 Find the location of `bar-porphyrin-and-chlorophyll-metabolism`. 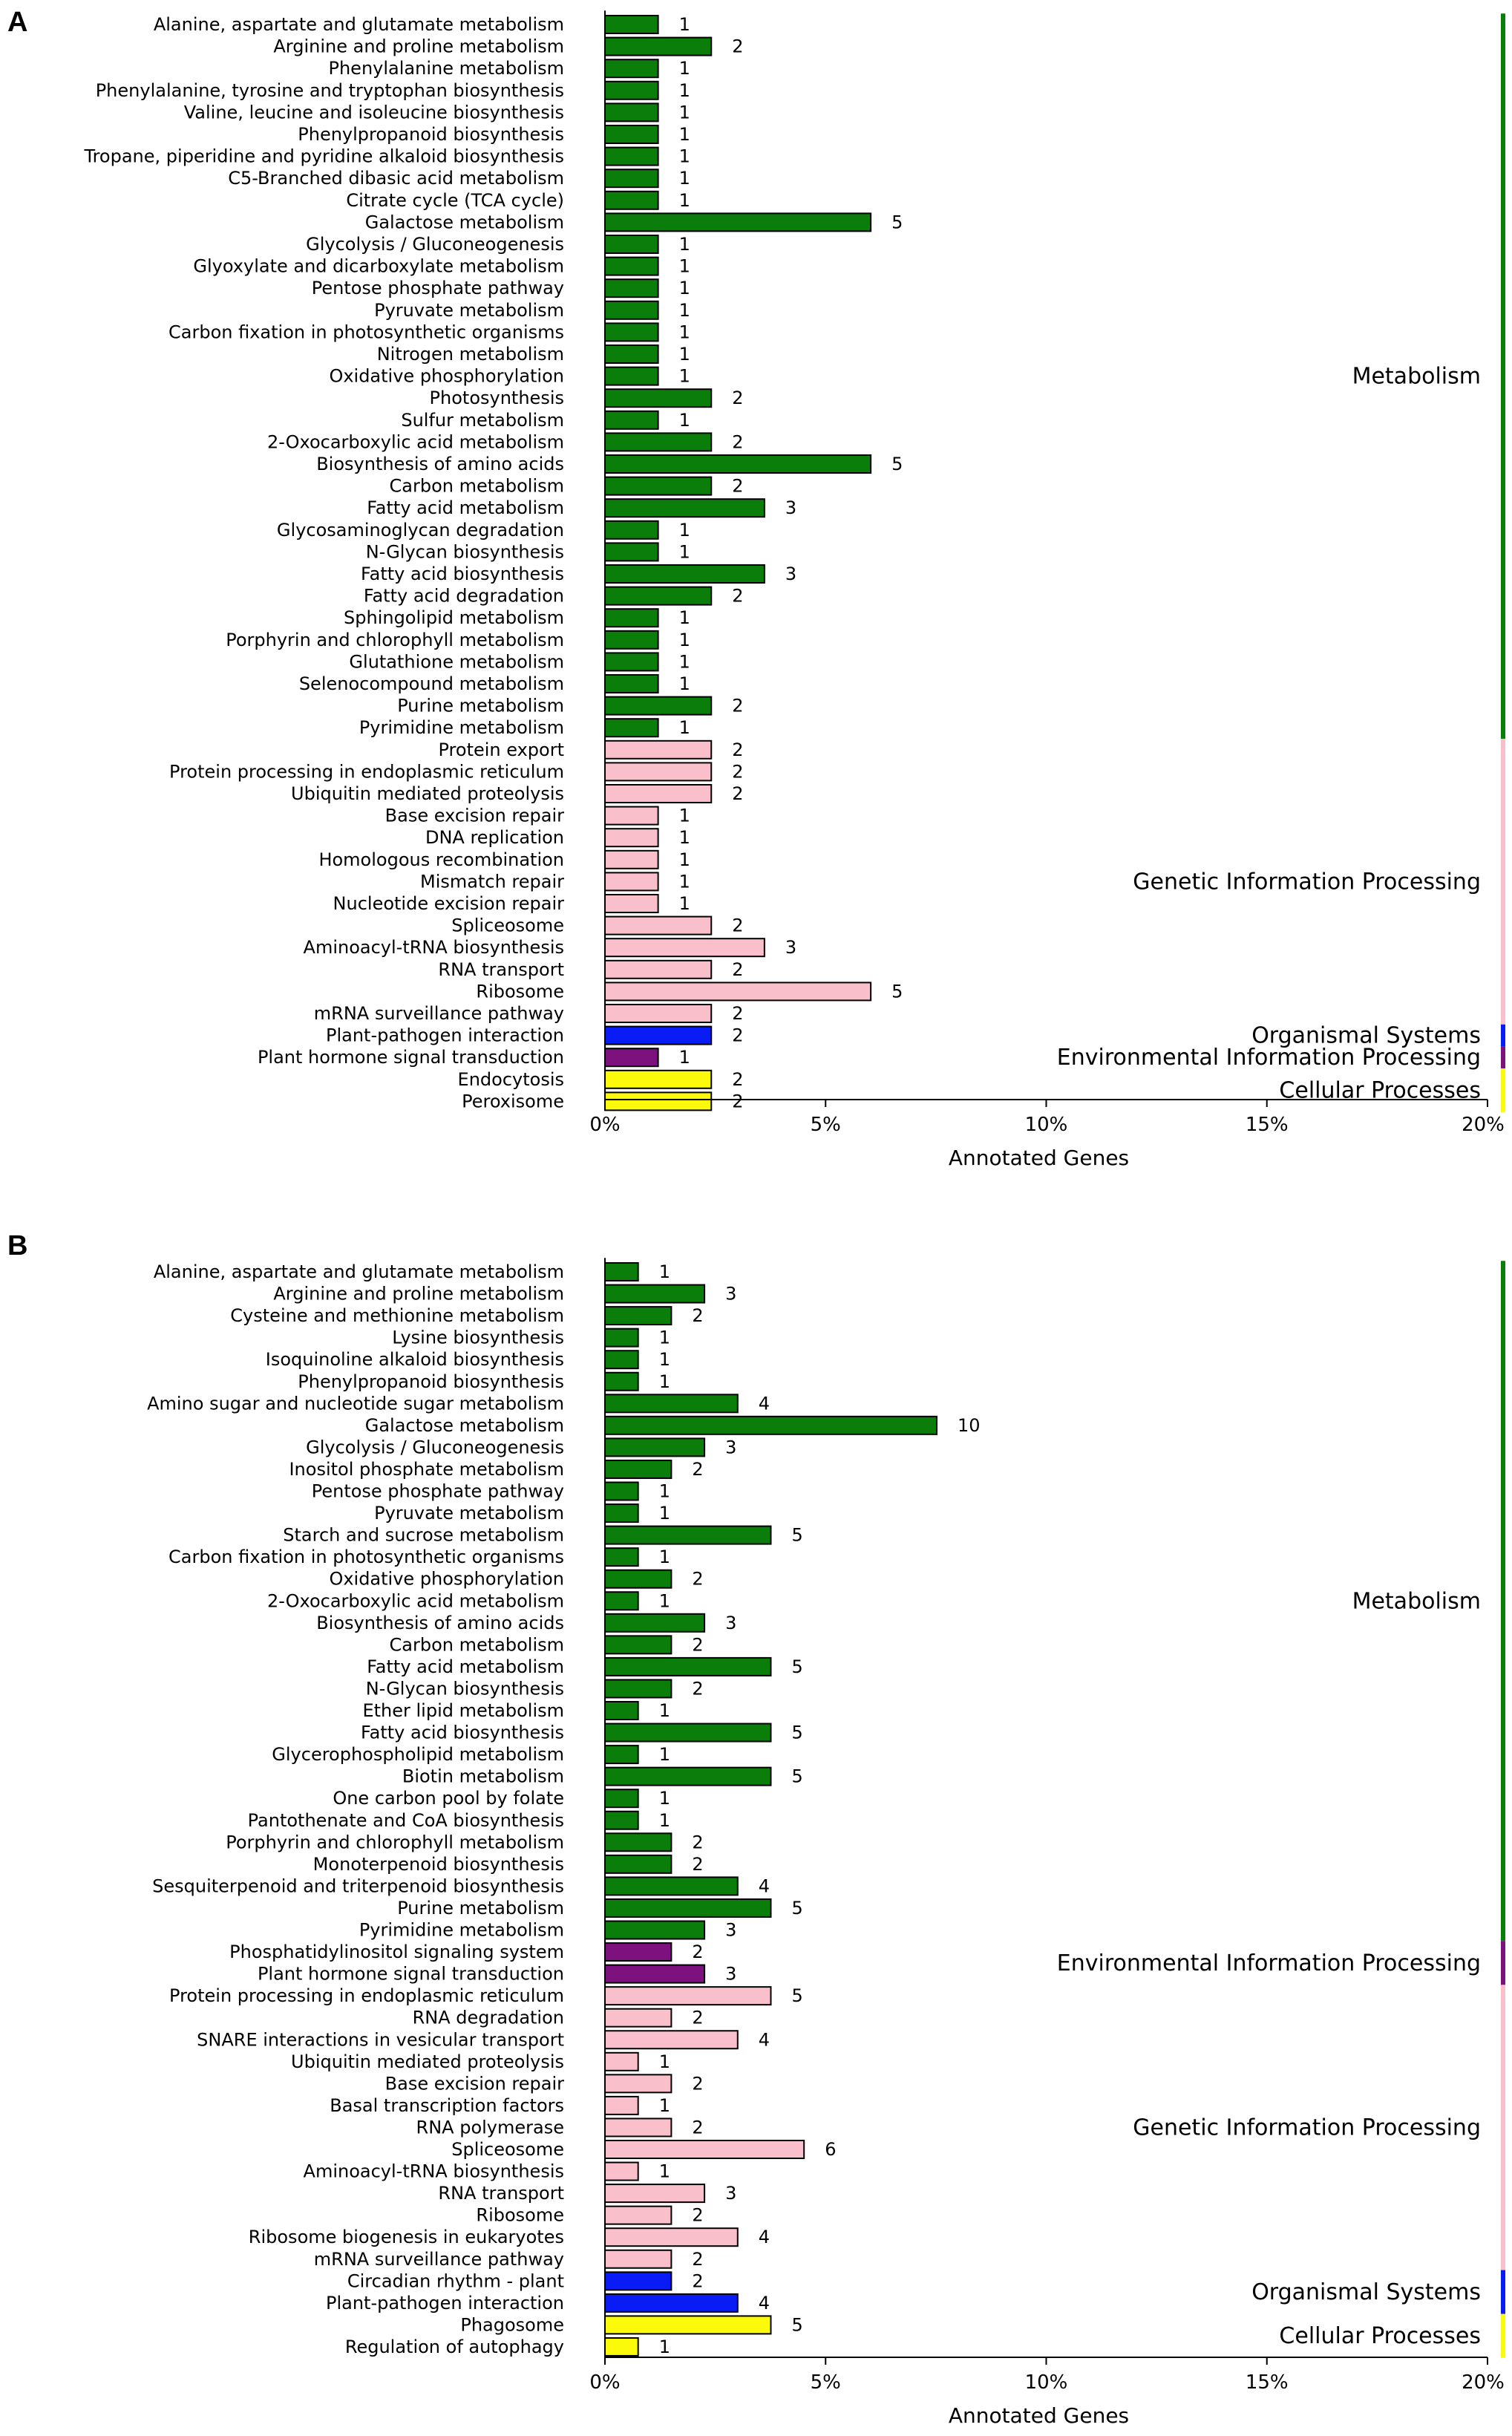

bar-porphyrin-and-chlorophyll-metabolism is located at coordinates (638, 1842).